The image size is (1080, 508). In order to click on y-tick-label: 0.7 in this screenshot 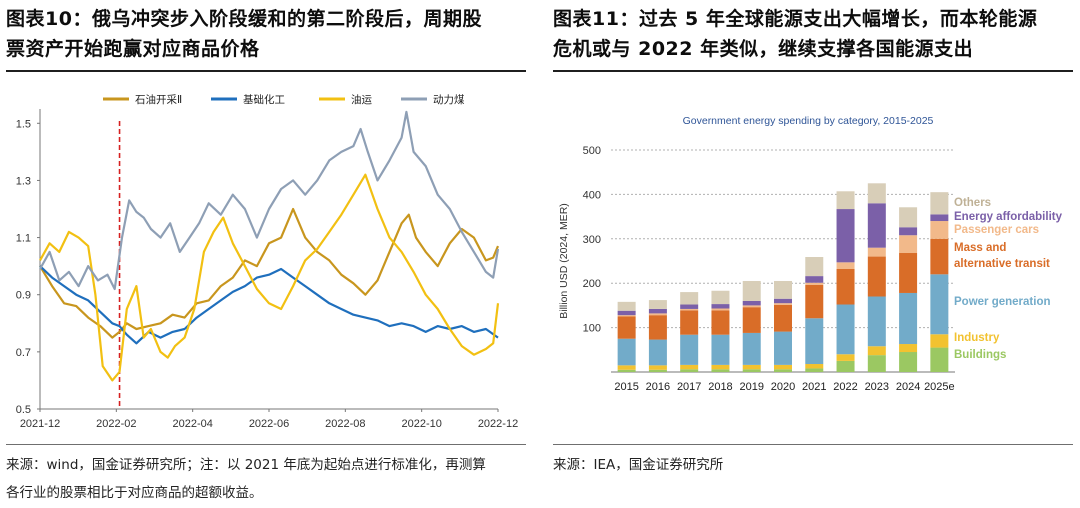, I will do `click(23, 353)`.